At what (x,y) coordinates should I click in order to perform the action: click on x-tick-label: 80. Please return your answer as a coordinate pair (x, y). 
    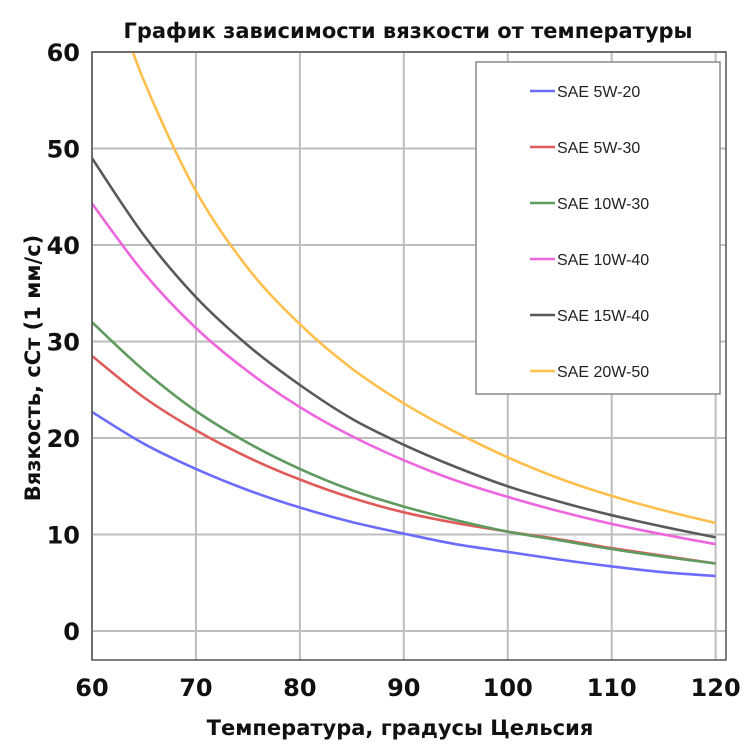
    Looking at the image, I should click on (299, 688).